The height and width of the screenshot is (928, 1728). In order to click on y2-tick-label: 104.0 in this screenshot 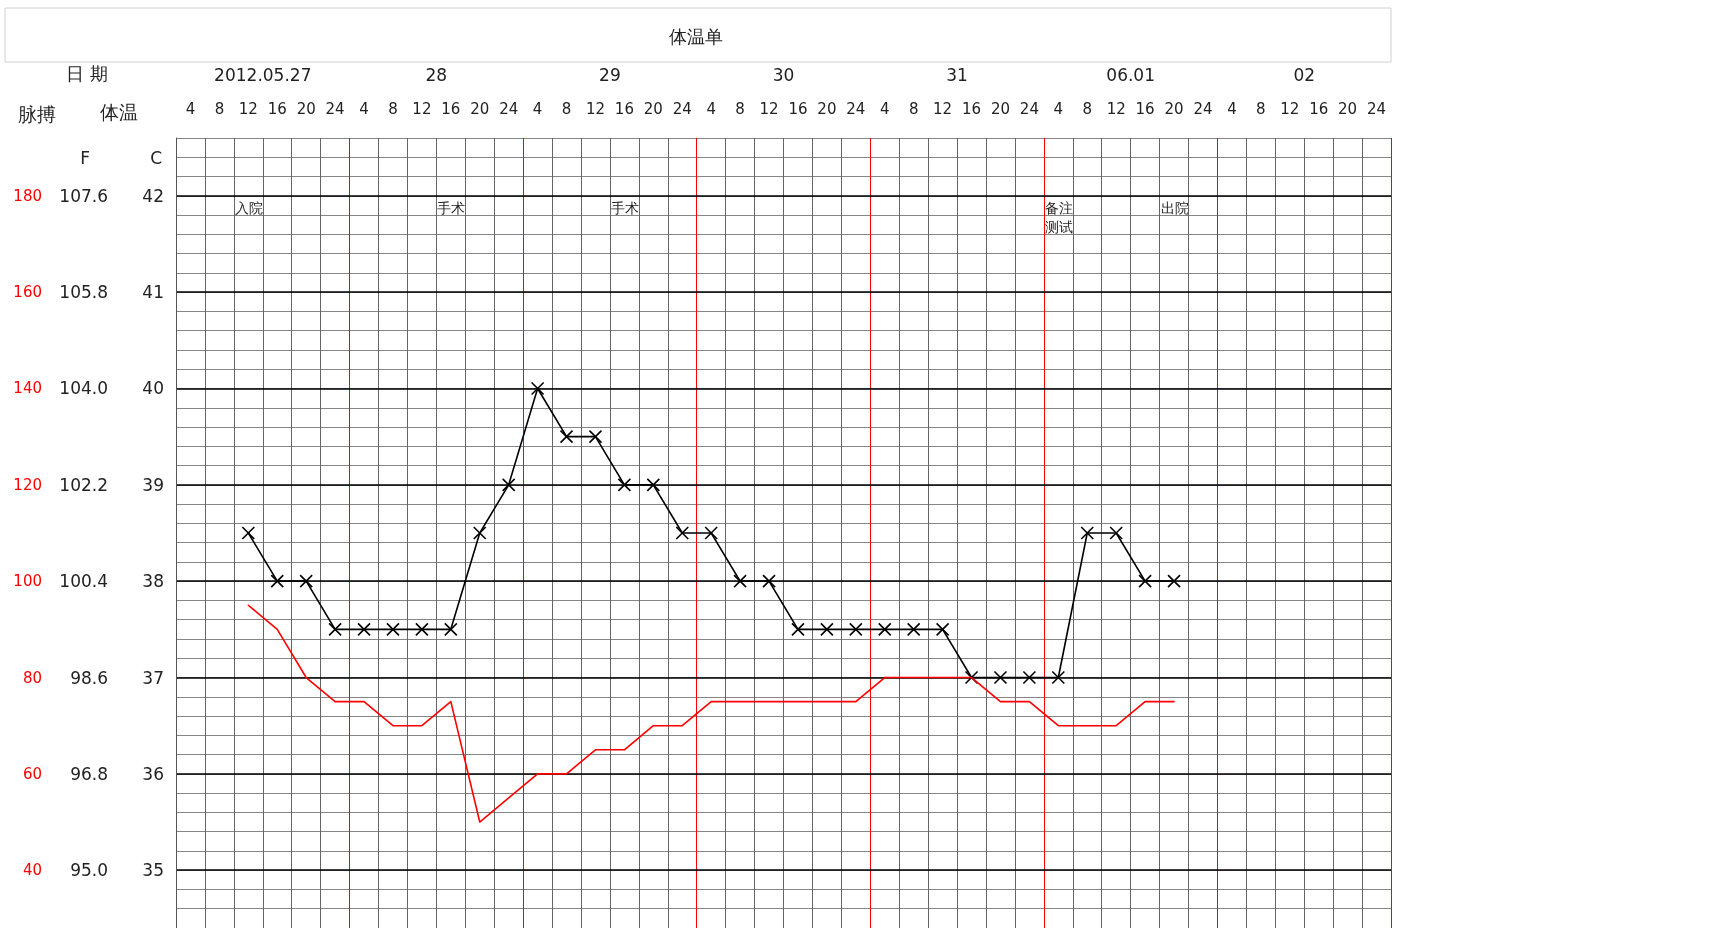, I will do `click(83, 388)`.